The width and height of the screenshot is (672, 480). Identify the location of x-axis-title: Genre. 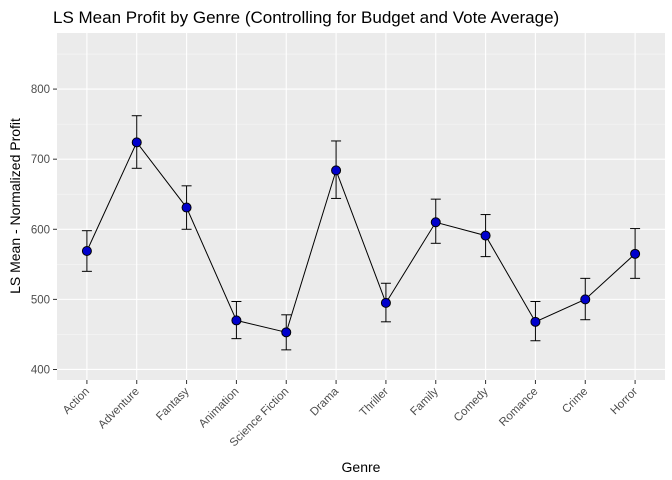
(361, 467).